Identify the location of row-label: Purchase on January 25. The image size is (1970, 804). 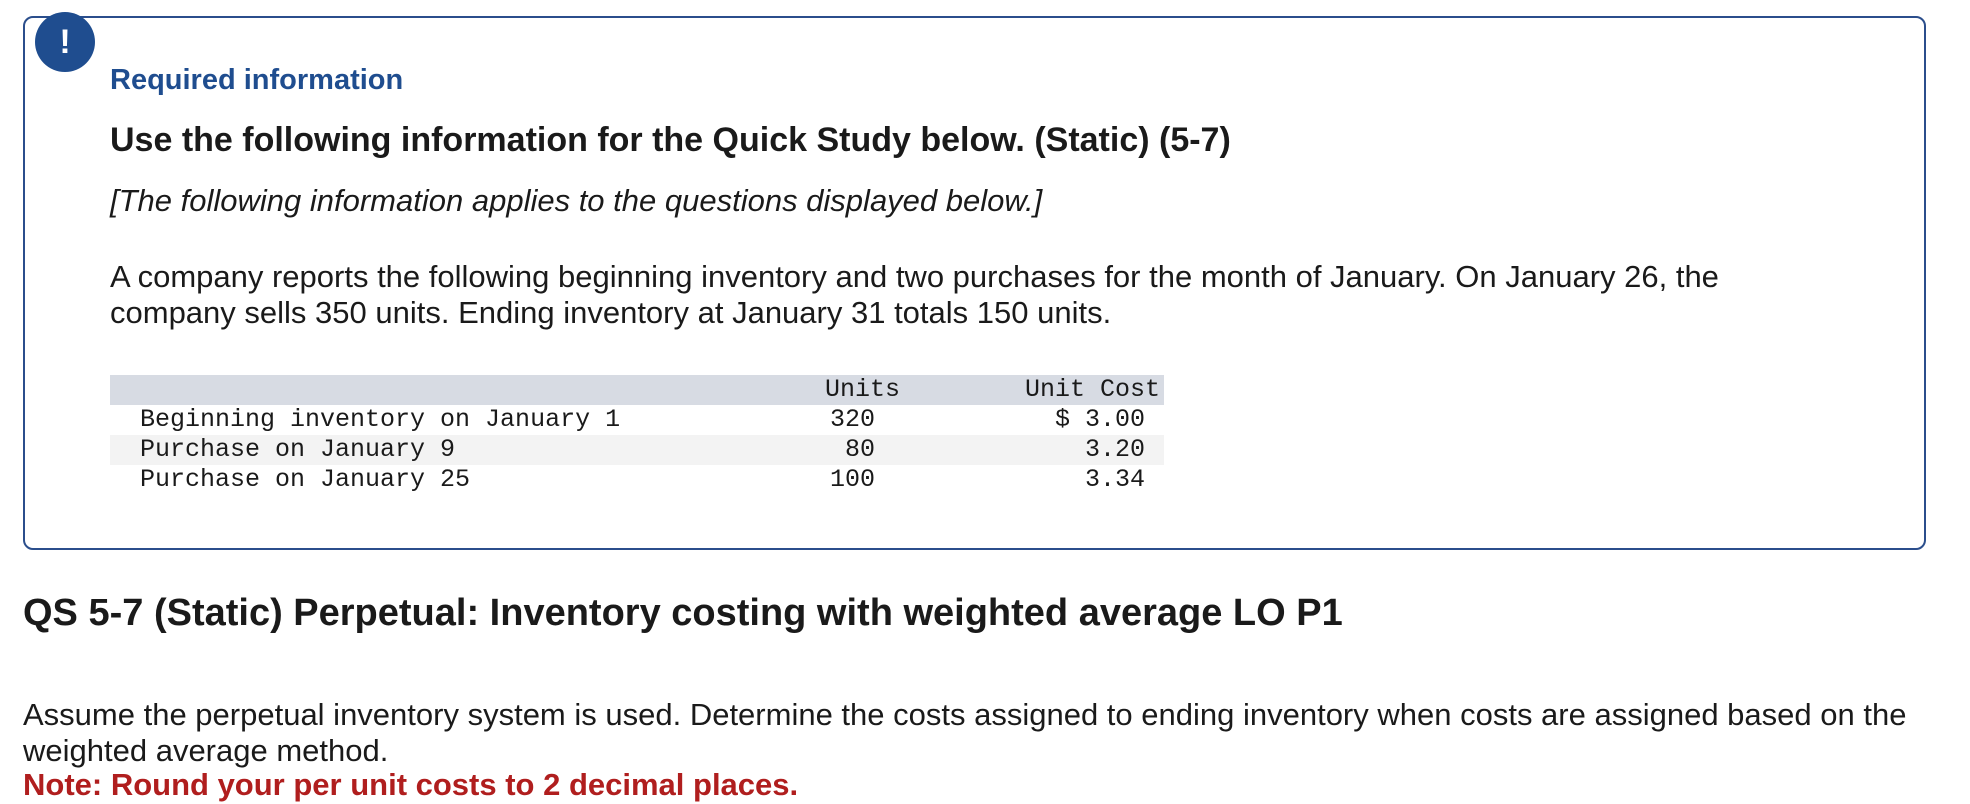
(305, 479).